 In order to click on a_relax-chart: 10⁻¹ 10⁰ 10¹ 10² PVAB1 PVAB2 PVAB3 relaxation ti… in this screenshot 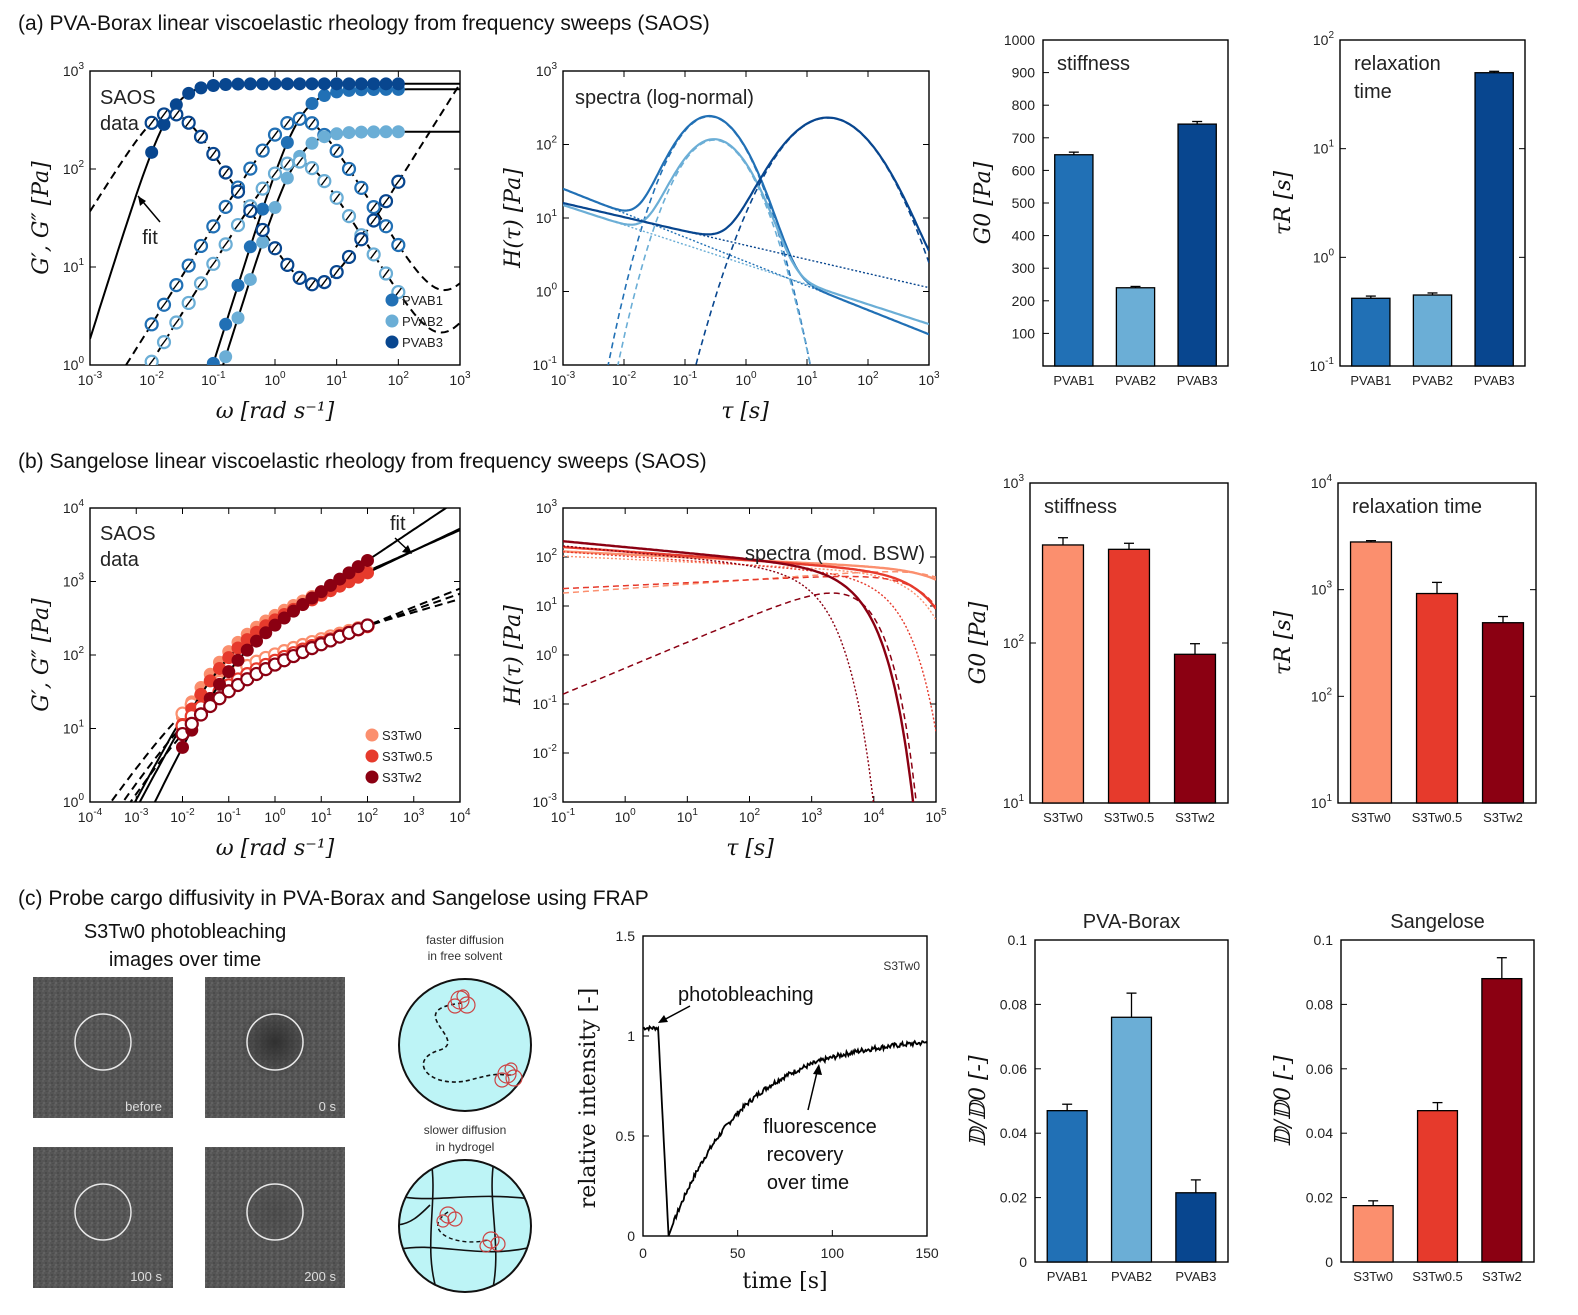, I will do `click(1398, 209)`.